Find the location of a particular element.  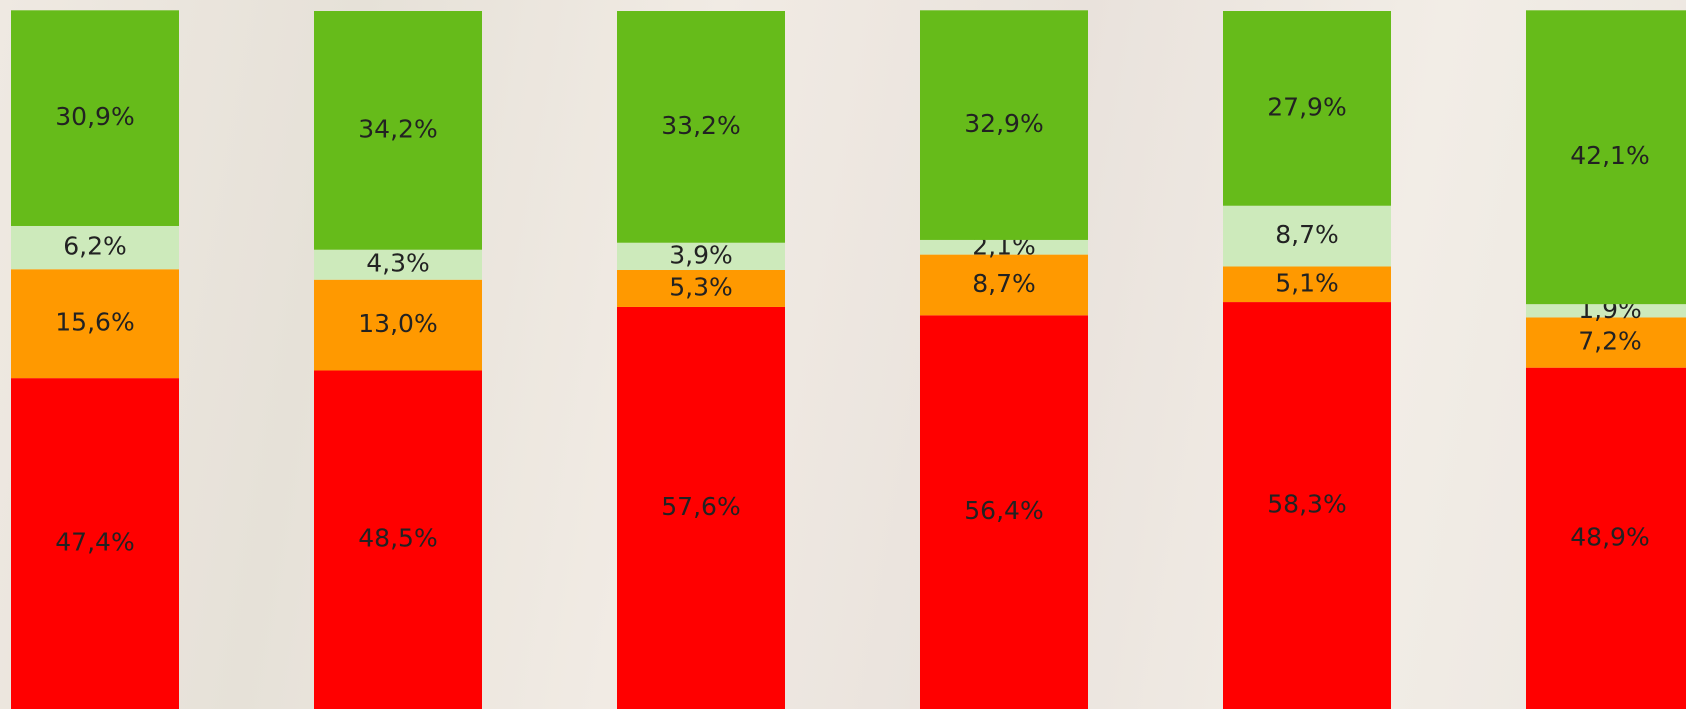

value-label: 5,1% is located at coordinates (1307, 282).